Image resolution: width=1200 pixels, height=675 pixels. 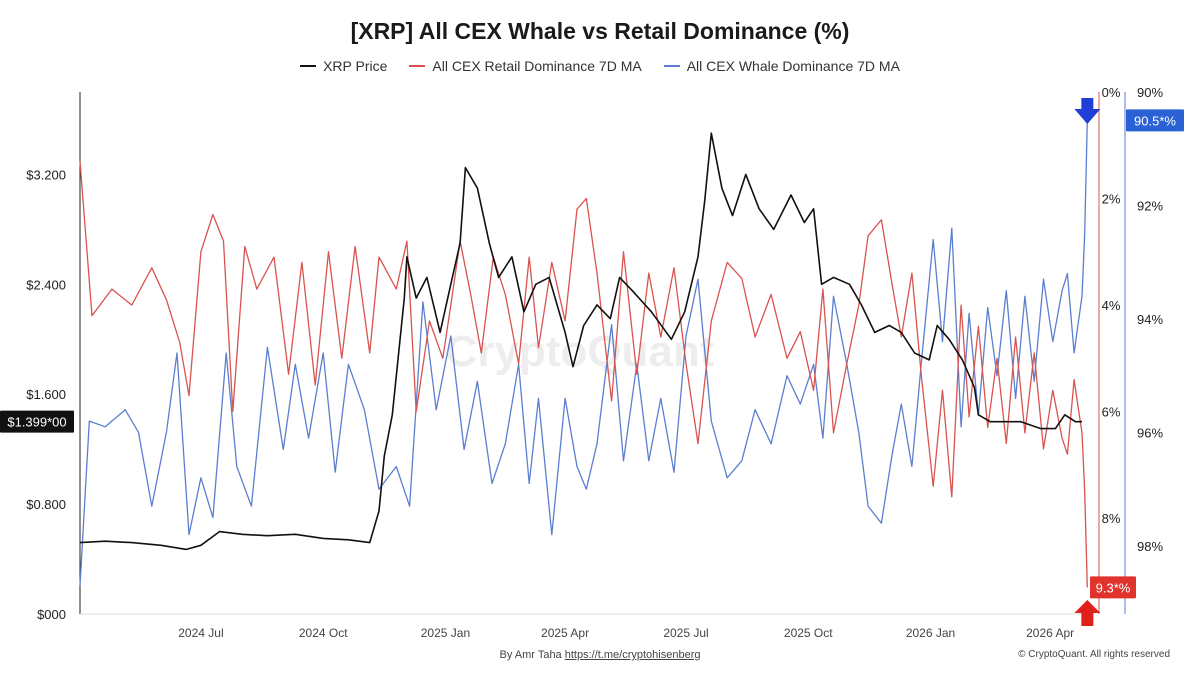 What do you see at coordinates (1150, 546) in the screenshot?
I see `whale-tick-label: 98%` at bounding box center [1150, 546].